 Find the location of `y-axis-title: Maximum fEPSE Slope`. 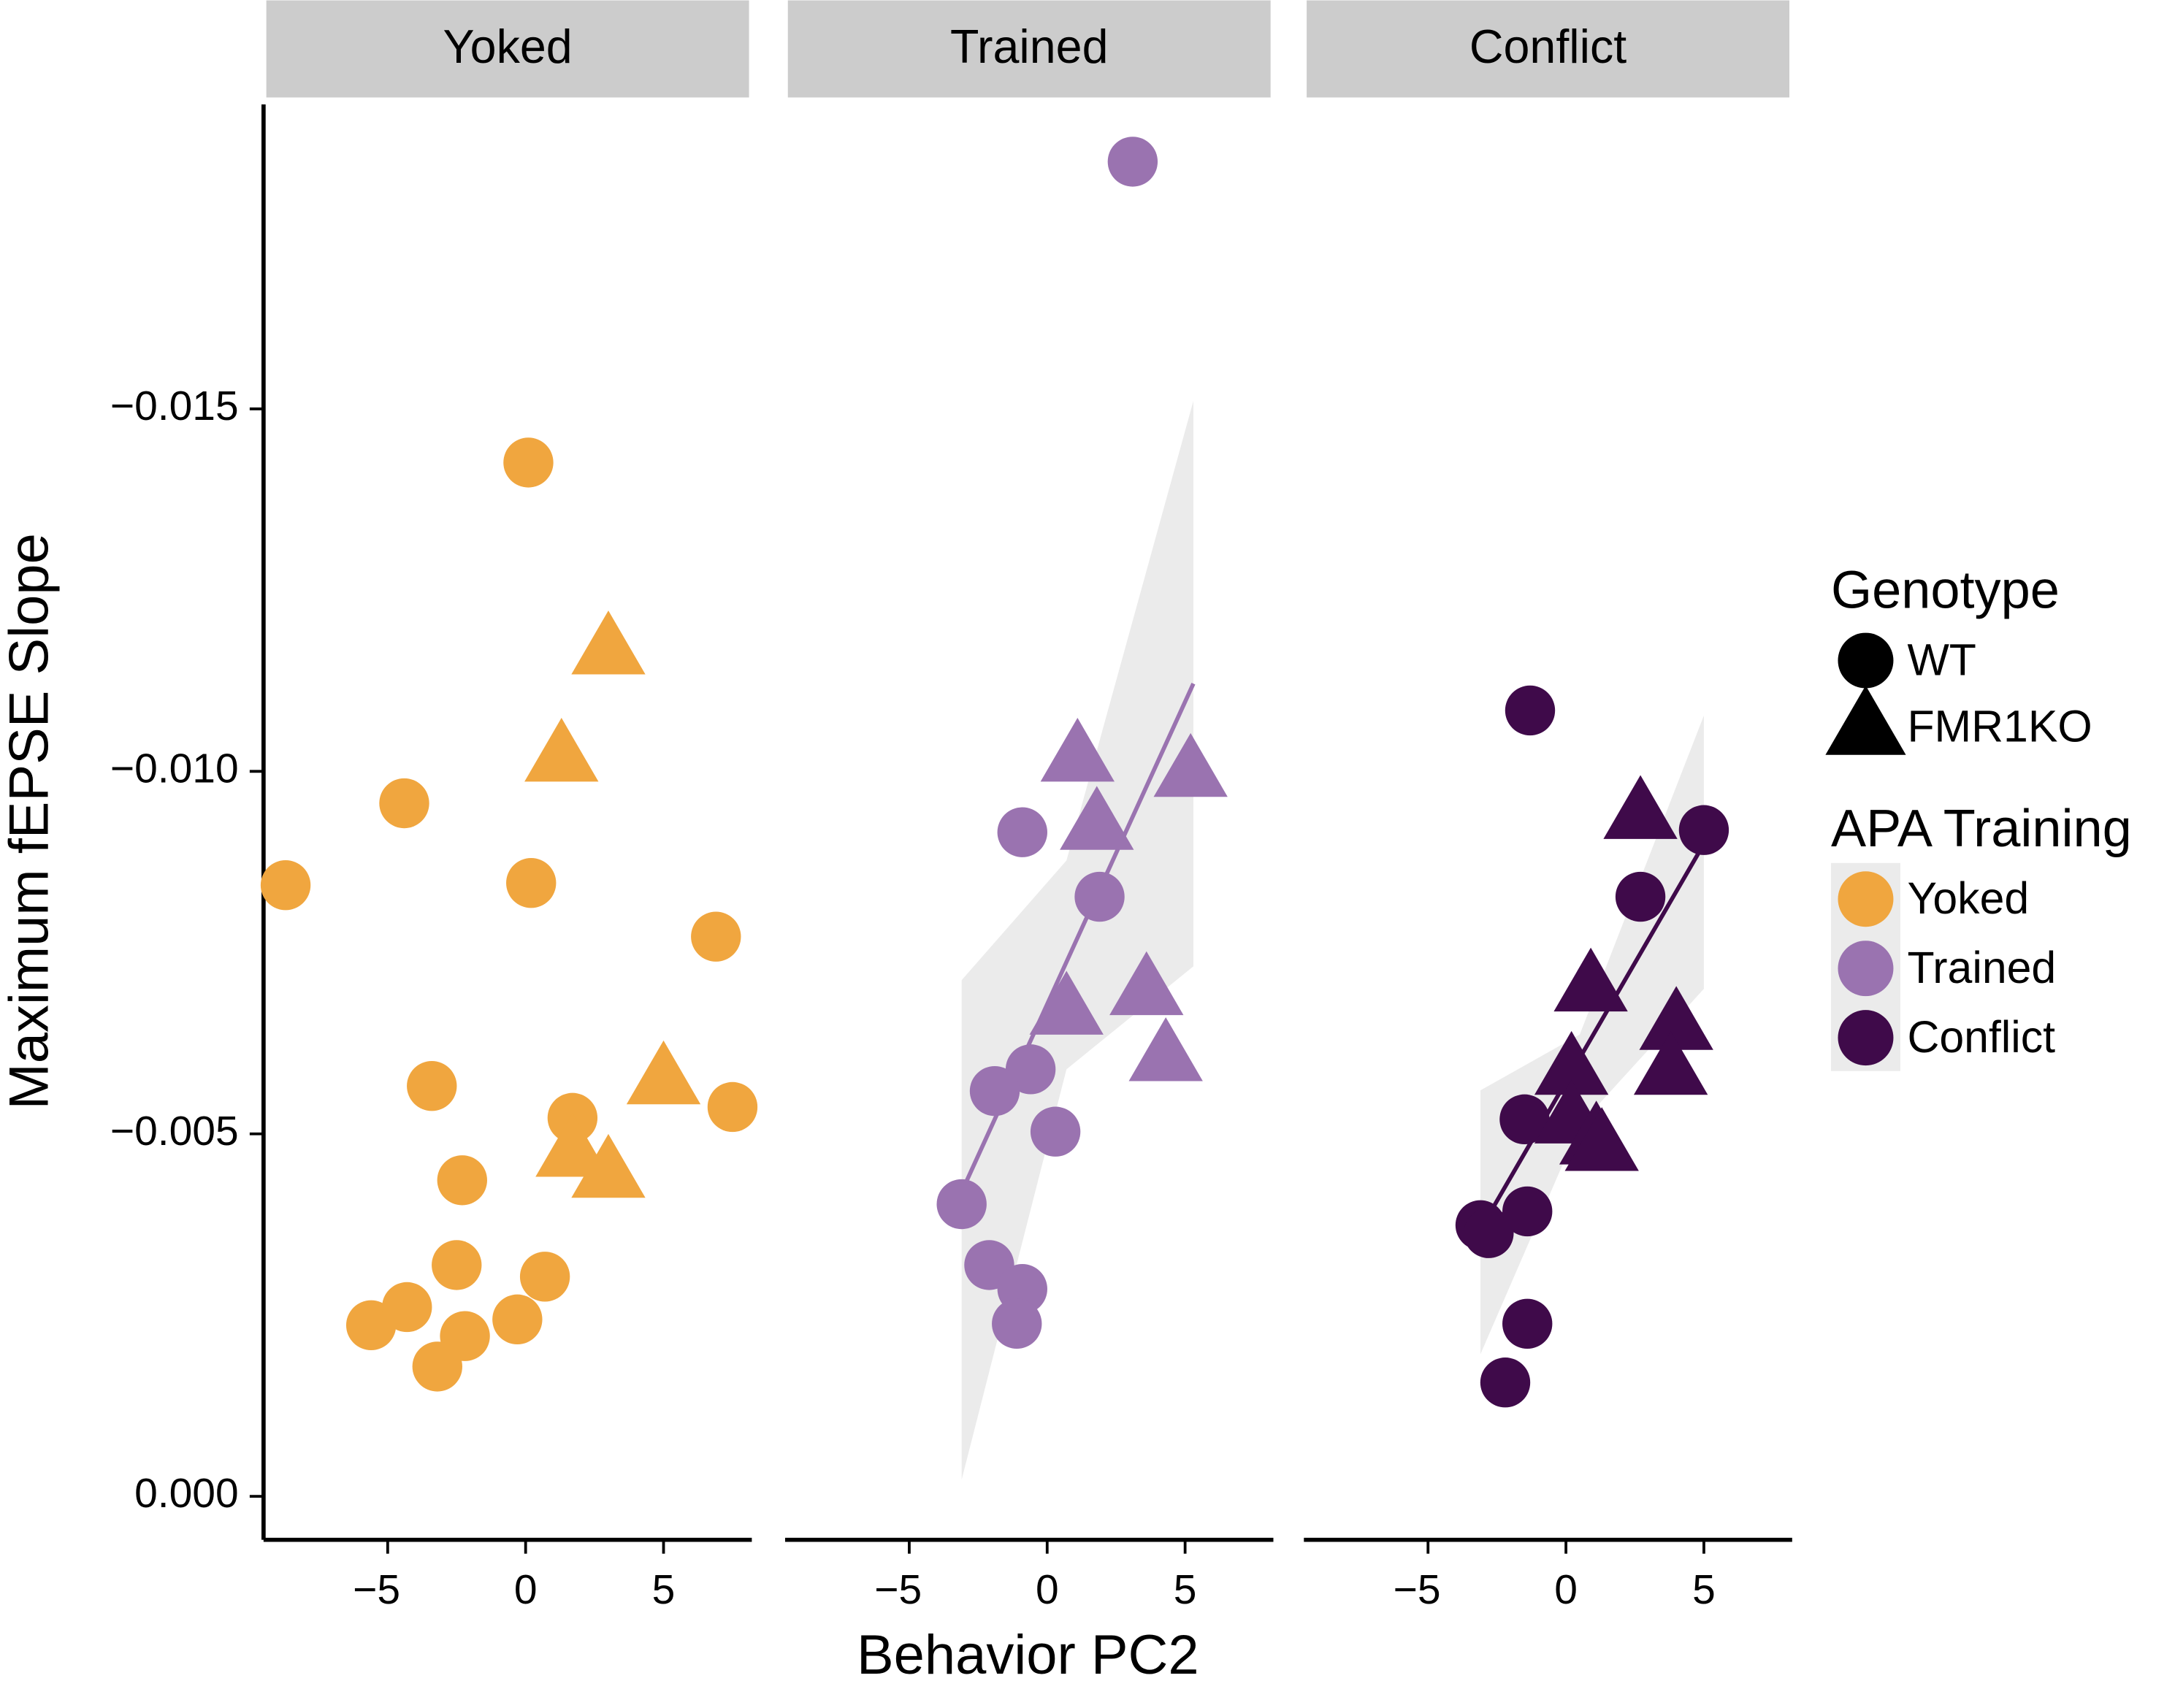

y-axis-title: Maximum fEPSE Slope is located at coordinates (30, 821).